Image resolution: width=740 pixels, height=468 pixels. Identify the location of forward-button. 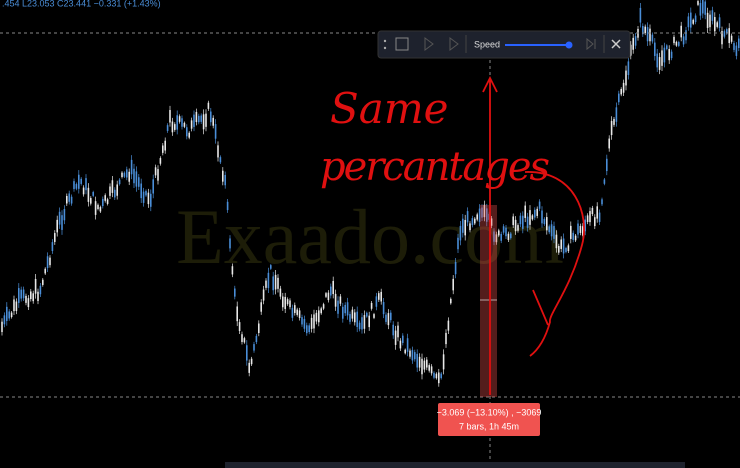
(591, 44).